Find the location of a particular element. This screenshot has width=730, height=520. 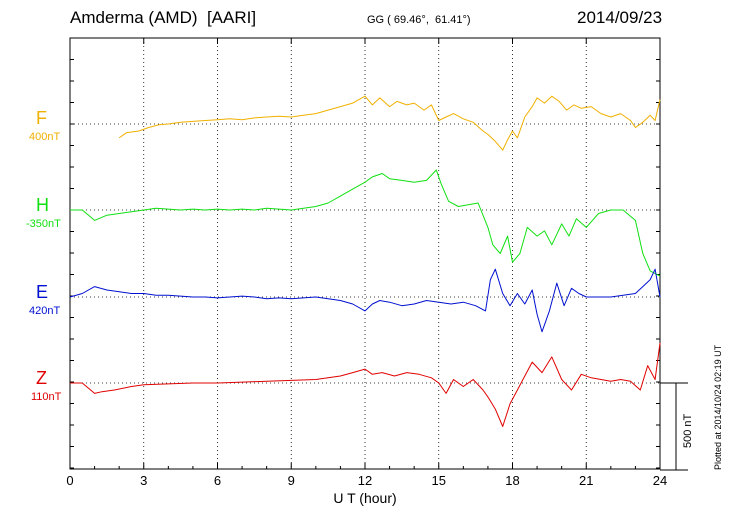

x-tick-label-21: 21 is located at coordinates (586, 480).